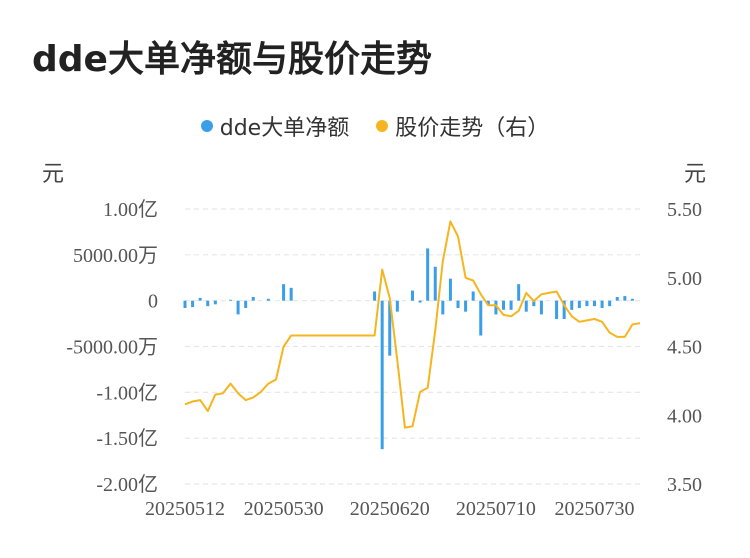  Describe the element at coordinates (684, 416) in the screenshot. I see `right-tick-label: 4.00` at that location.